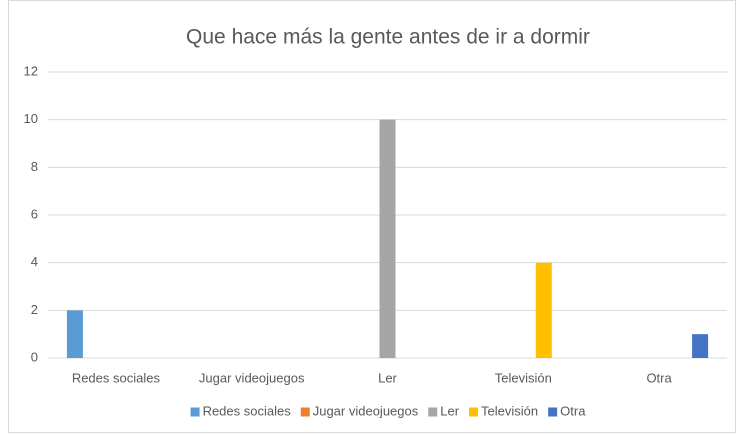 The image size is (737, 434). Describe the element at coordinates (509, 410) in the screenshot. I see `legend-label: Televisión` at that location.